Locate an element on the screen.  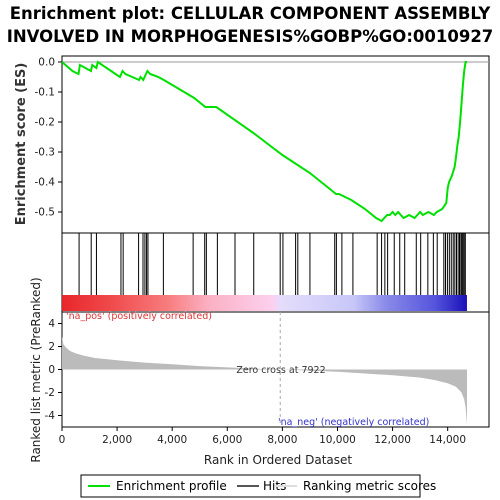
x-axis-label: Rank in Ordered Dataset is located at coordinates (278, 460).